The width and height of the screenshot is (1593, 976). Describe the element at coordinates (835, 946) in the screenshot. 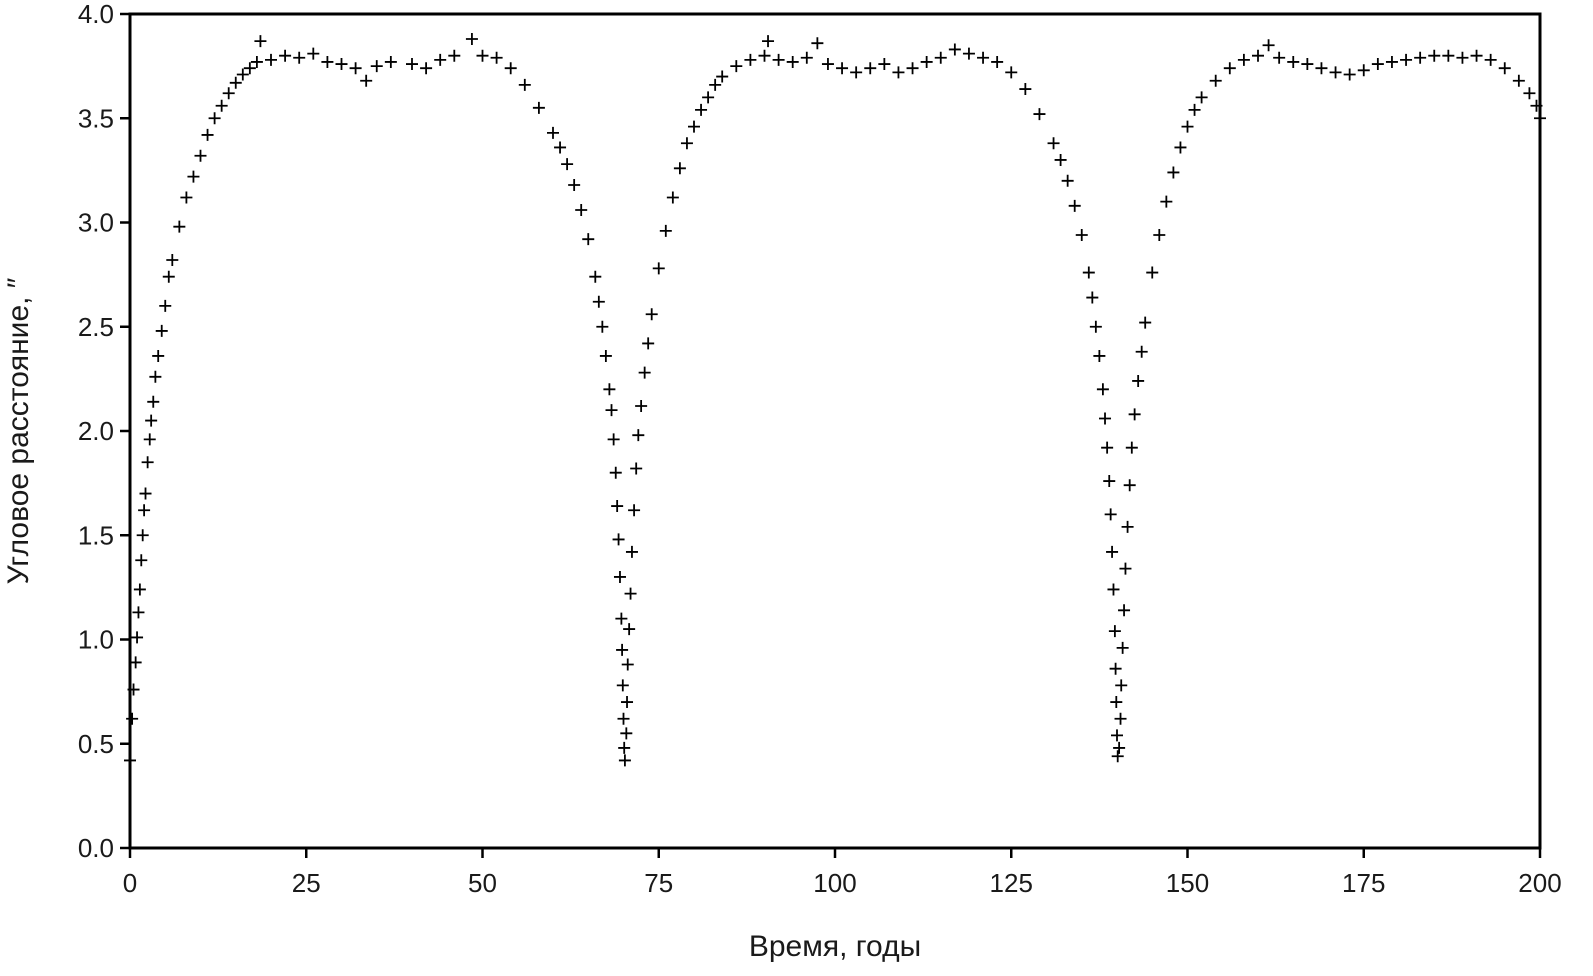

I see `x-axis-title: Время, годы` at that location.